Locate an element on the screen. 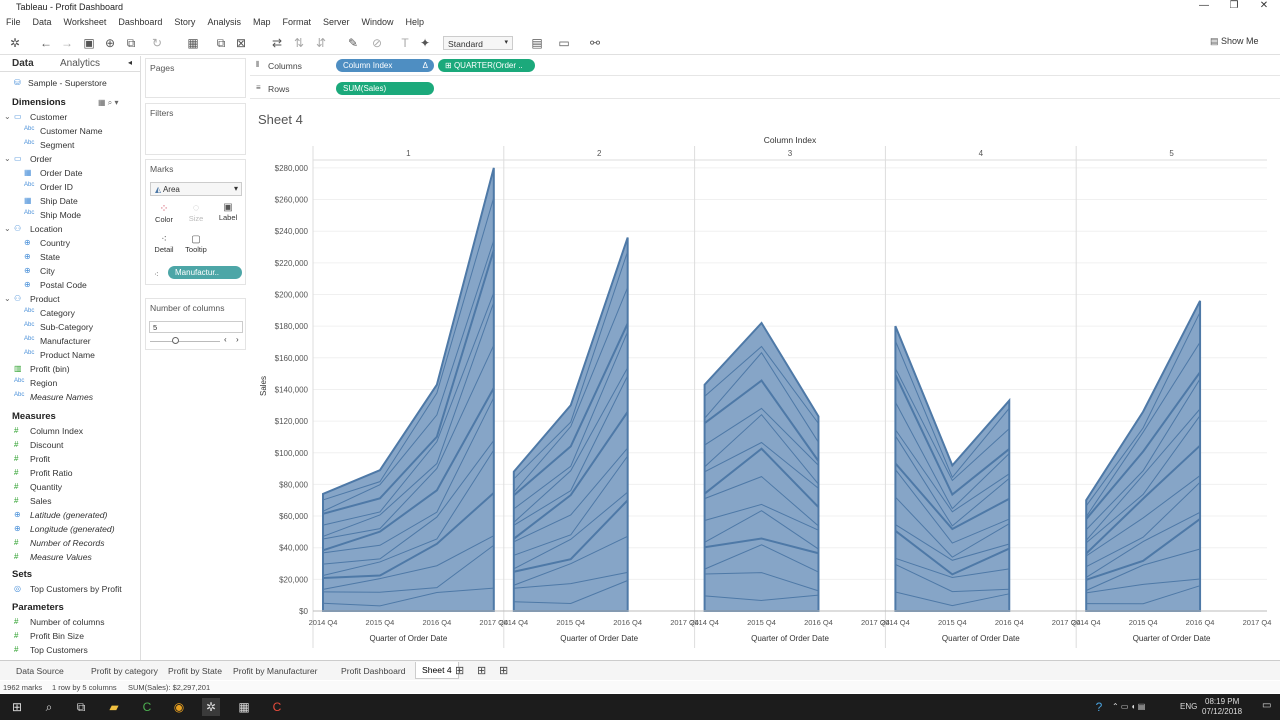 The width and height of the screenshot is (1280, 720). notifications-icon: ▭ is located at coordinates (1267, 705).